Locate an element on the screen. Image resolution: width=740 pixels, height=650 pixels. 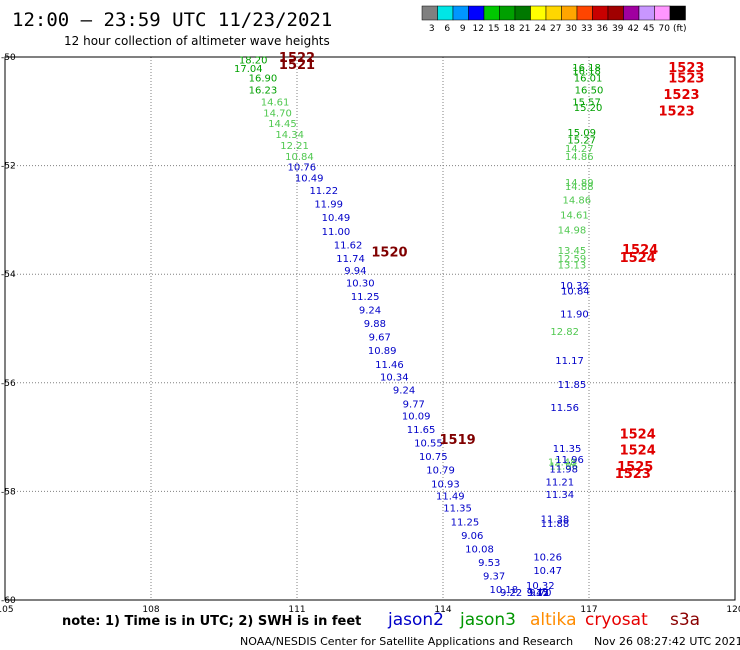
s3a-point-label: 1522 is located at coordinates (297, 58).